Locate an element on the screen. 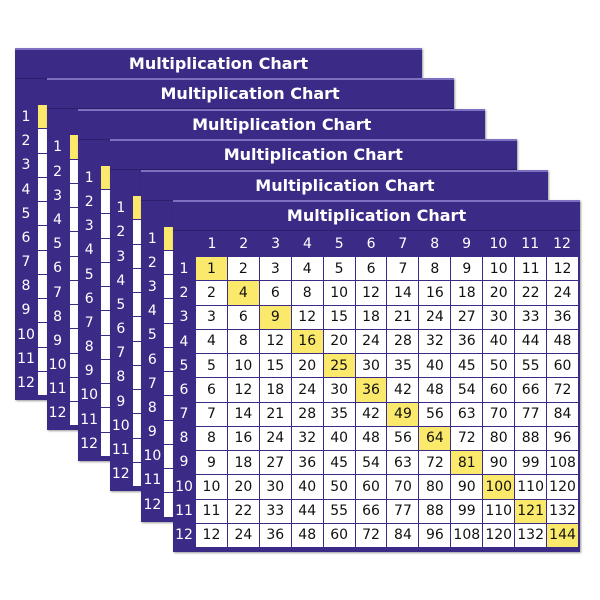 Image resolution: width=600 pixels, height=600 pixels. product-cell: 55 is located at coordinates (531, 366).